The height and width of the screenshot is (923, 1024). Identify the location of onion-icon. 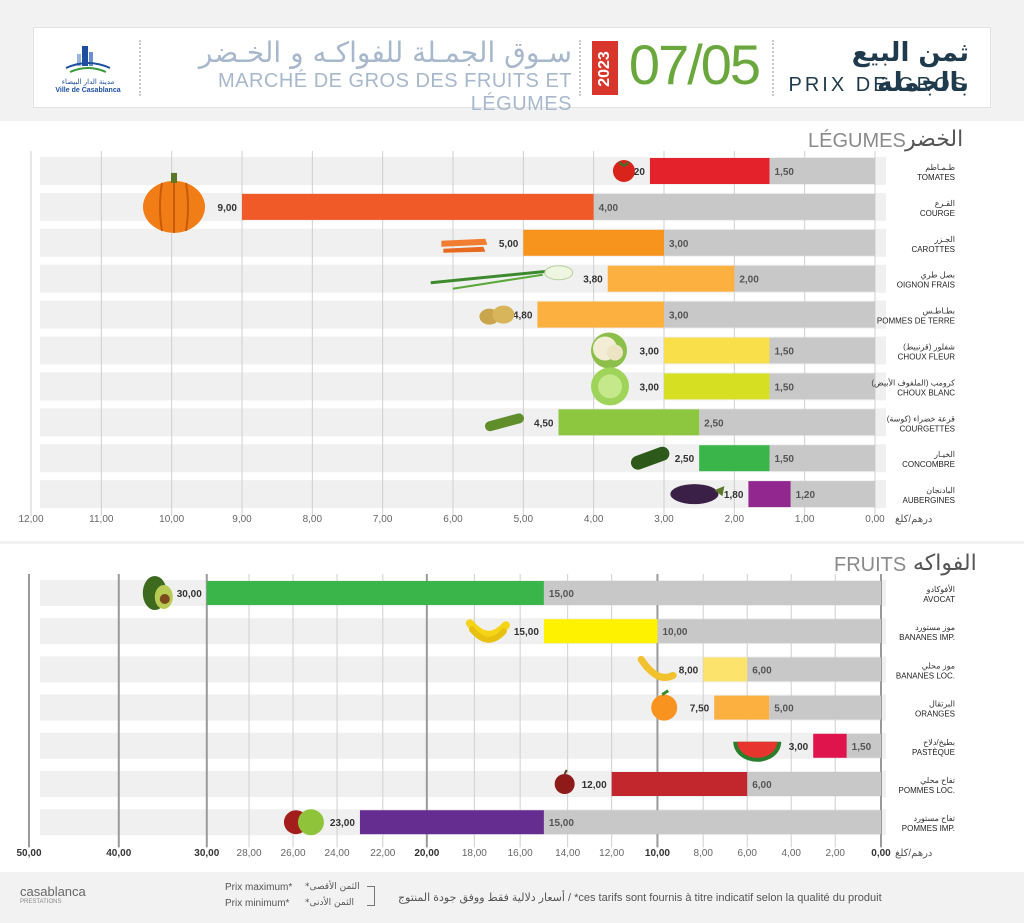
(502, 277).